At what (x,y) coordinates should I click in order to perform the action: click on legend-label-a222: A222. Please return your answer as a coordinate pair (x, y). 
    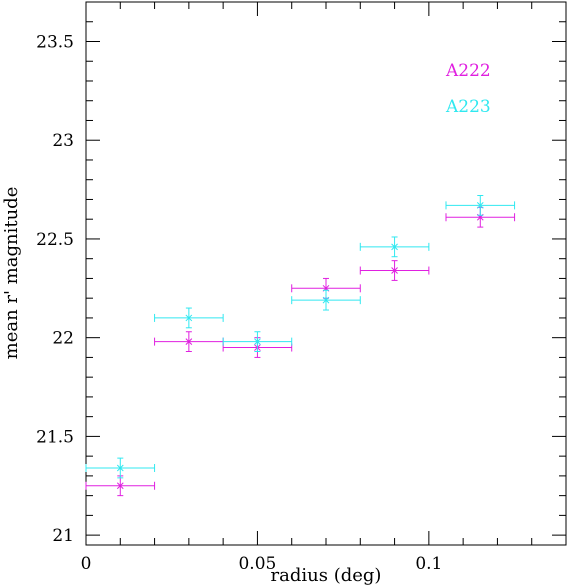
    Looking at the image, I should click on (468, 71).